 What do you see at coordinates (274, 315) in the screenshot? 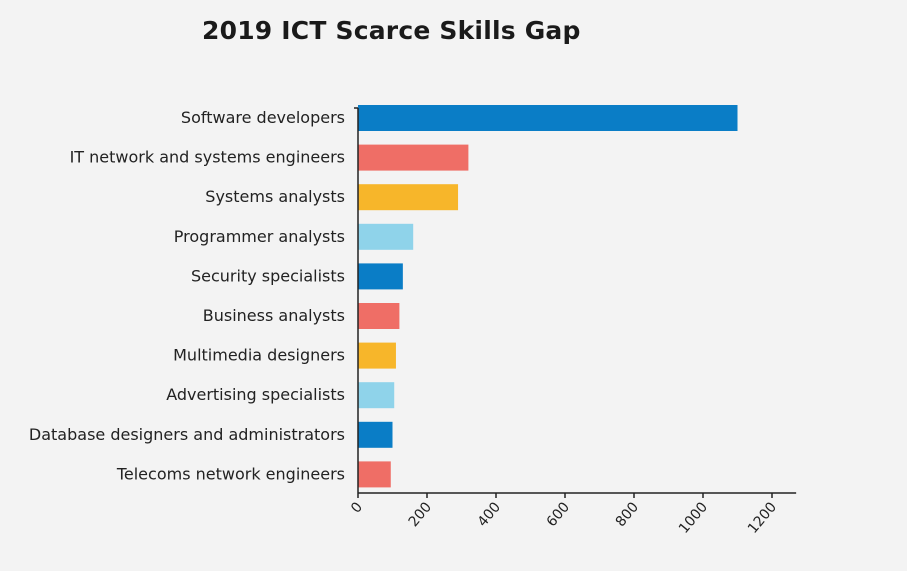
I see `category-label: Business analysts` at bounding box center [274, 315].